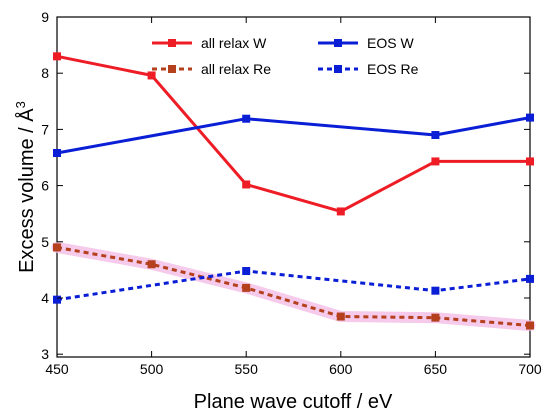  Describe the element at coordinates (45, 73) in the screenshot. I see `y-tick-label-5: 8` at that location.